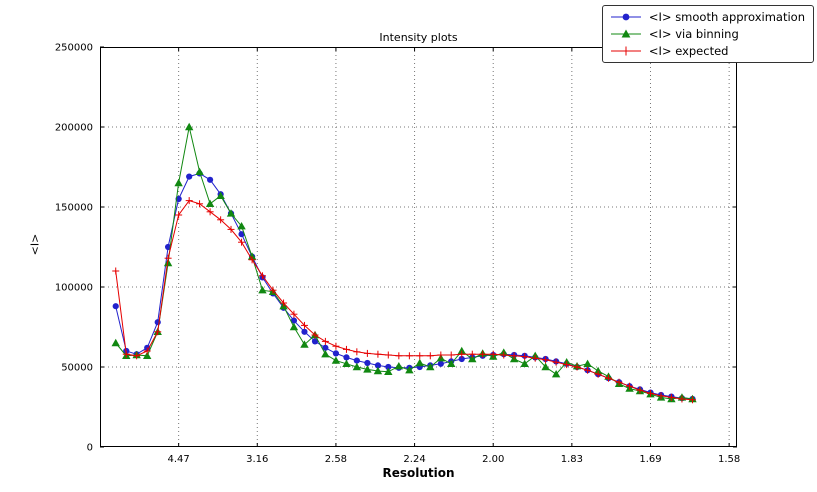  Describe the element at coordinates (726, 17) in the screenshot. I see `legend-label: <I> smooth approximation` at that location.